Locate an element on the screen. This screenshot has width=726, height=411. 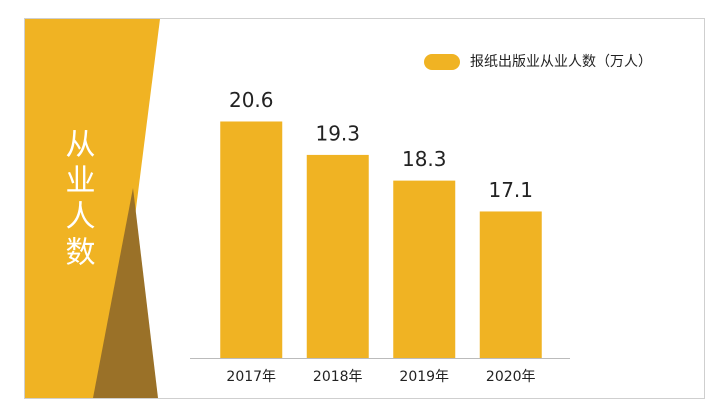
legend-label: 报纸出版业从业人数（万人） is located at coordinates (561, 62).